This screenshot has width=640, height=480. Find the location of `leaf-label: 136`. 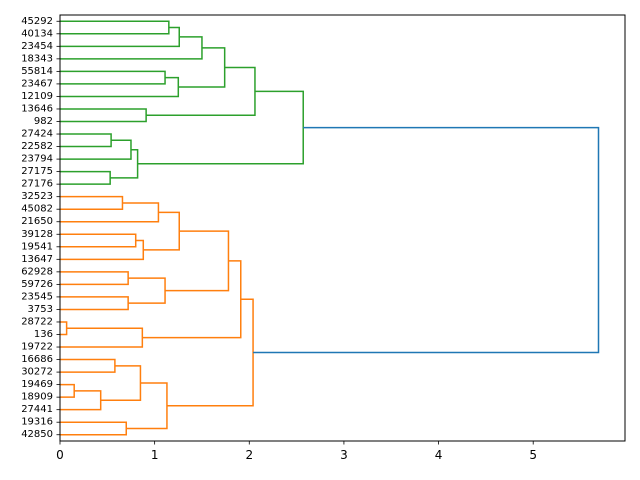

leaf-label: 136 is located at coordinates (43, 334).